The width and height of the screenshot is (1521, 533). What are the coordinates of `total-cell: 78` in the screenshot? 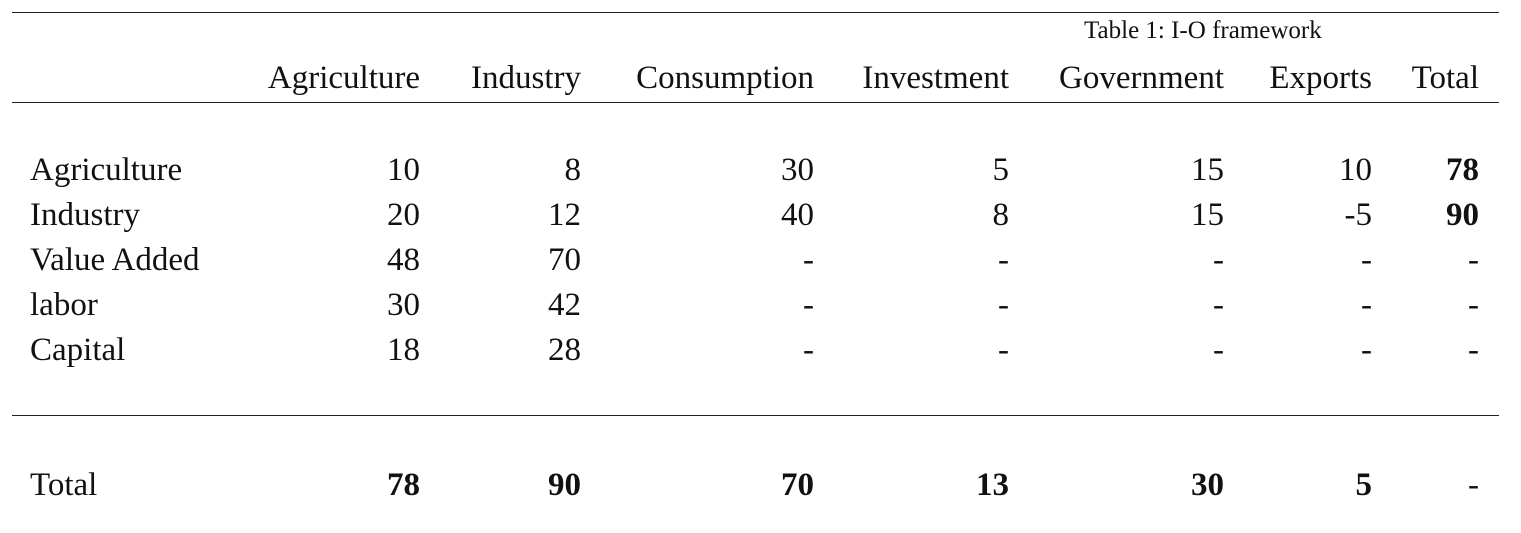 It's located at (403, 485).